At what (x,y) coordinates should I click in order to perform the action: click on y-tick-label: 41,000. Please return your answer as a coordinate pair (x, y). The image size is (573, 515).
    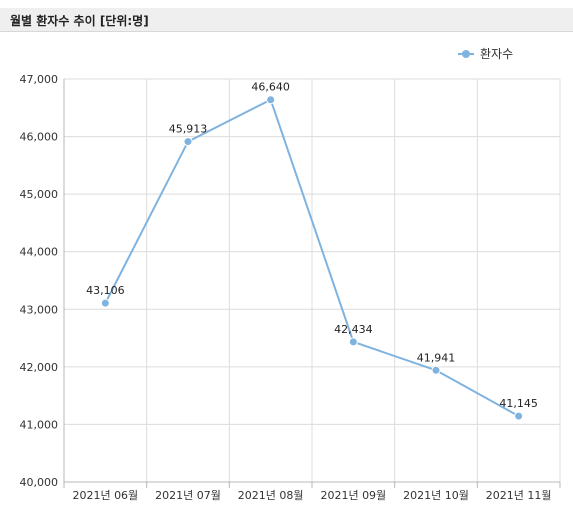
    Looking at the image, I should click on (39, 424).